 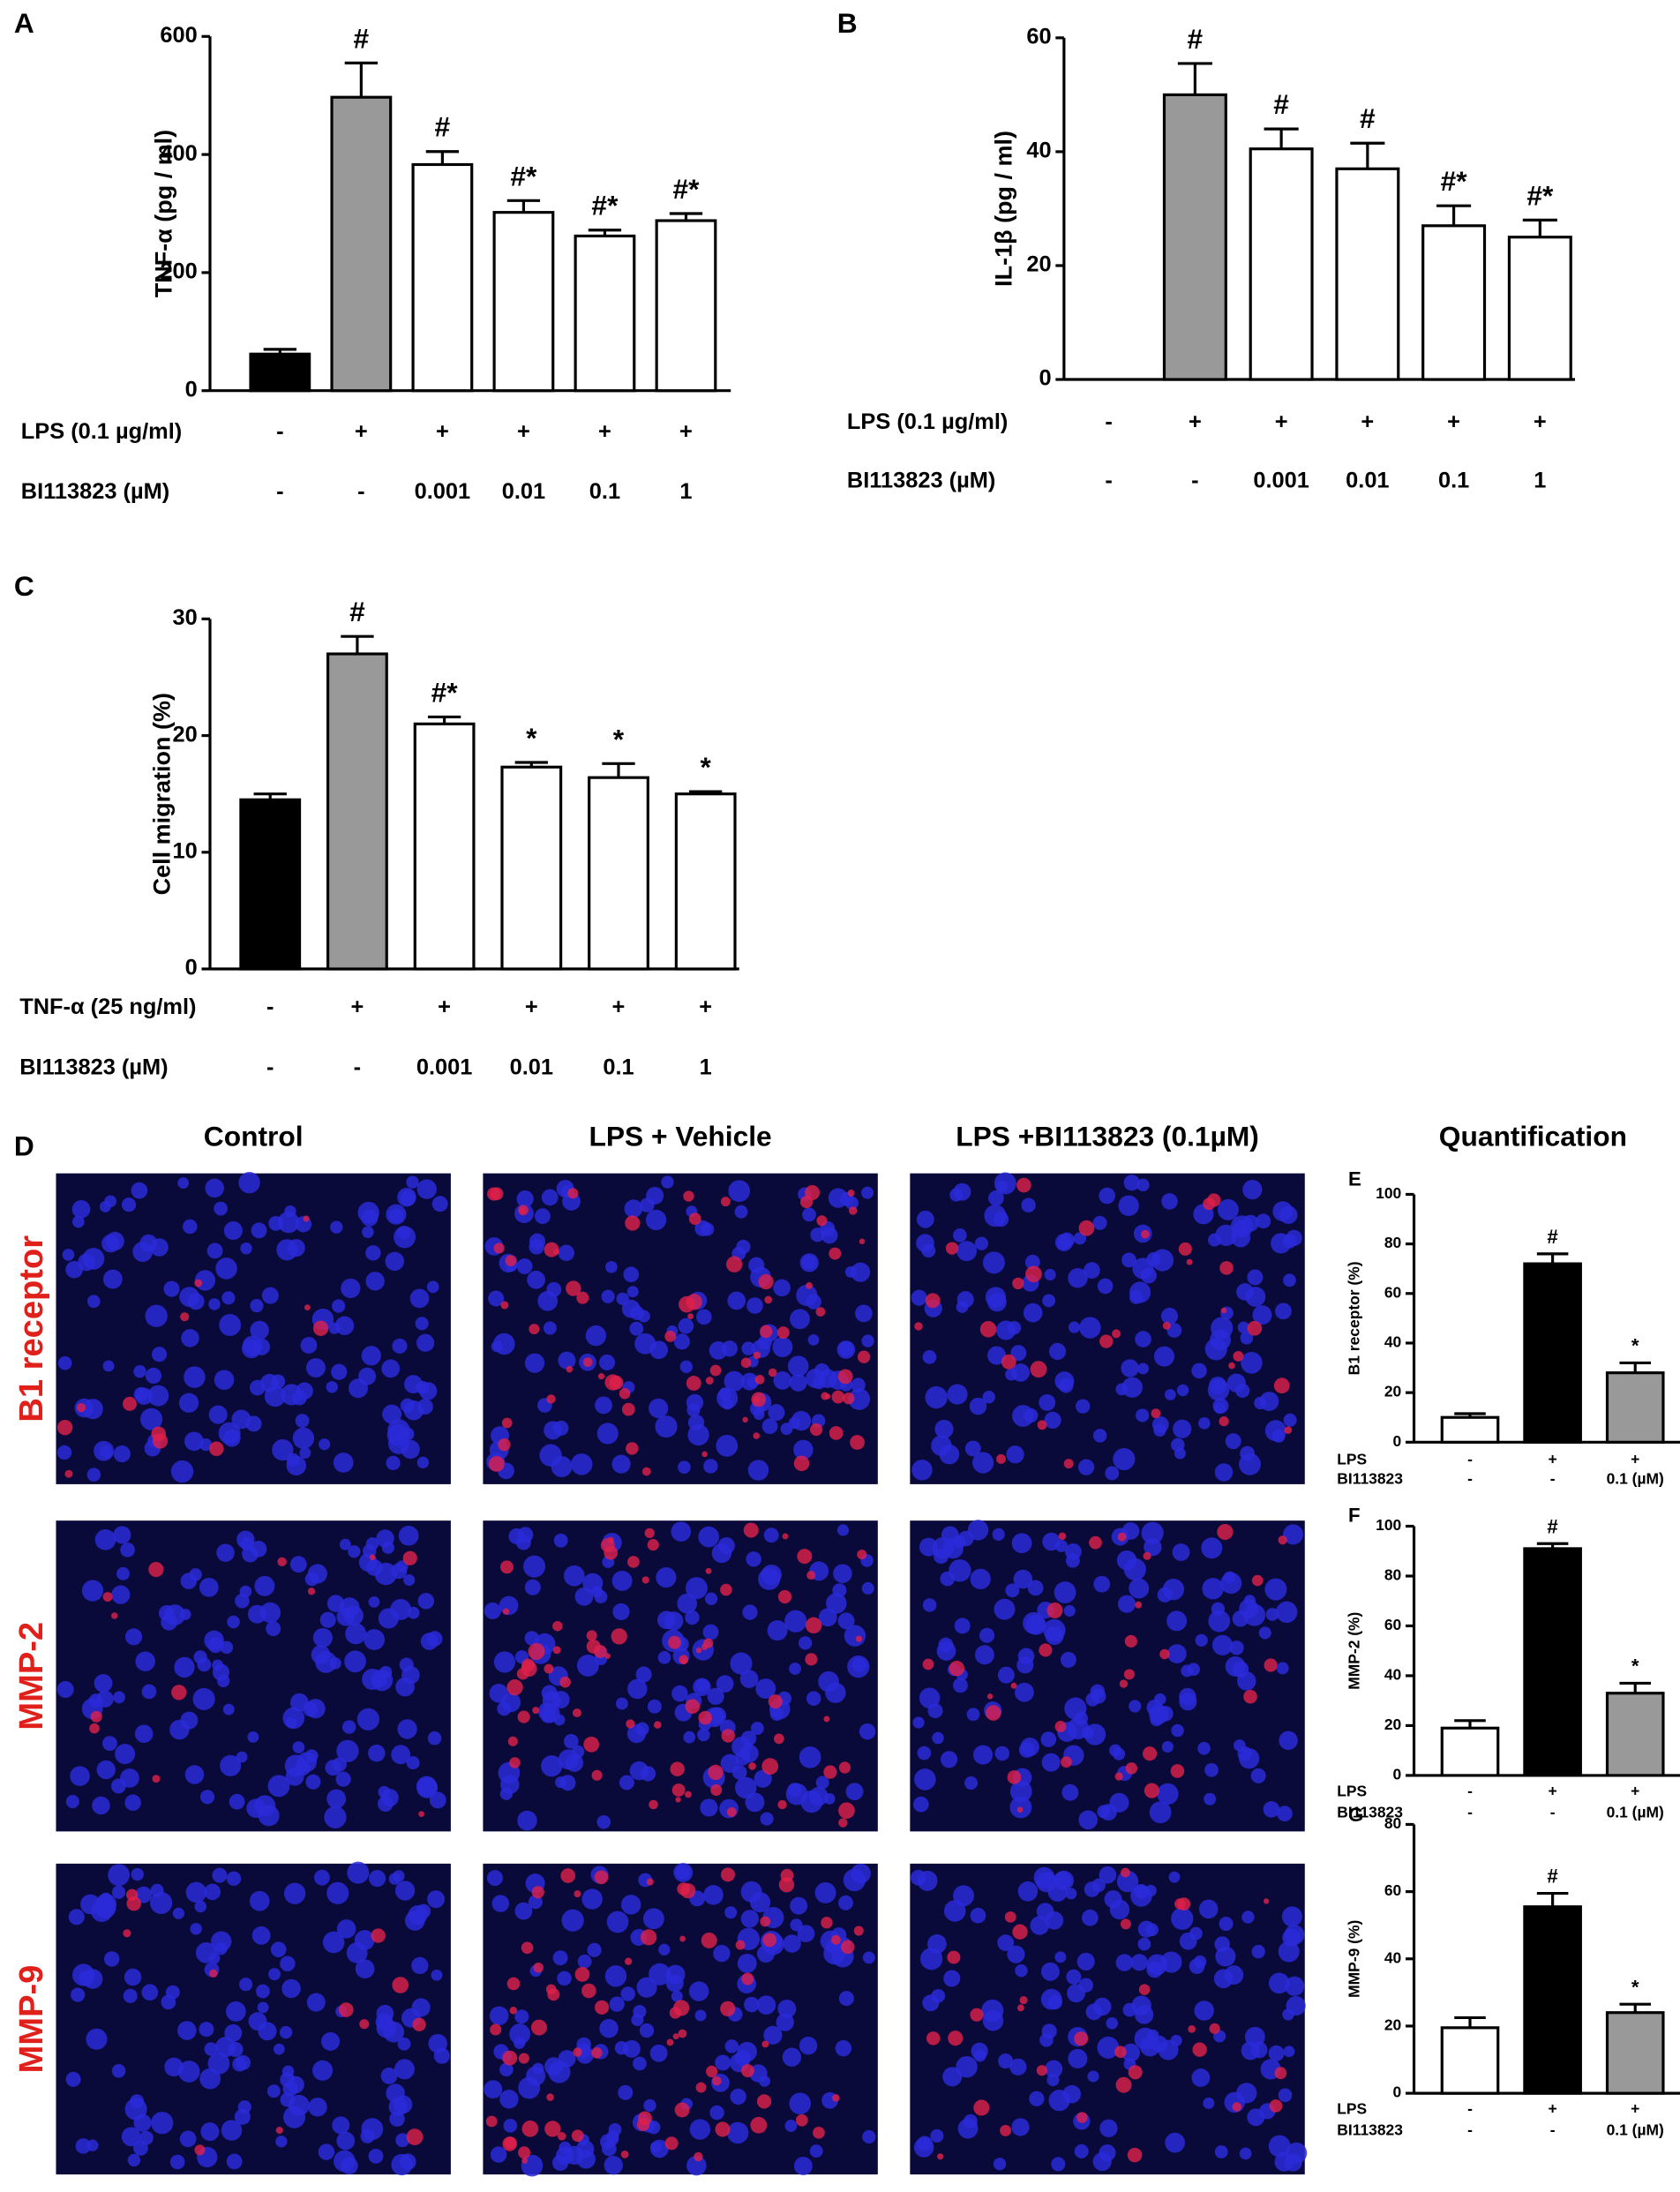 What do you see at coordinates (1045, 378) in the screenshot?
I see `y-tick-label: 0` at bounding box center [1045, 378].